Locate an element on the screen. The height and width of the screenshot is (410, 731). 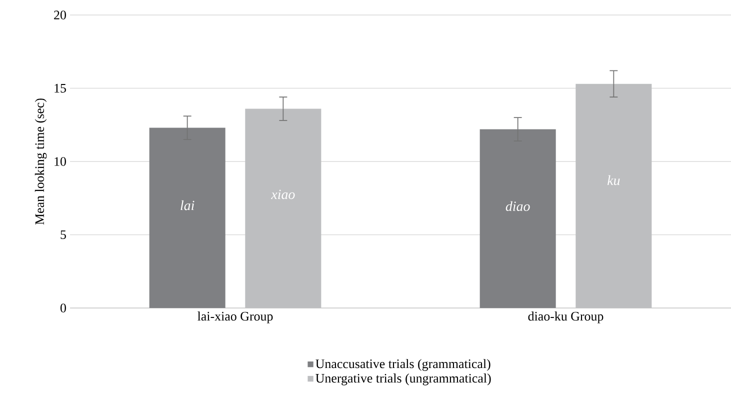
annotation: ku is located at coordinates (614, 180).